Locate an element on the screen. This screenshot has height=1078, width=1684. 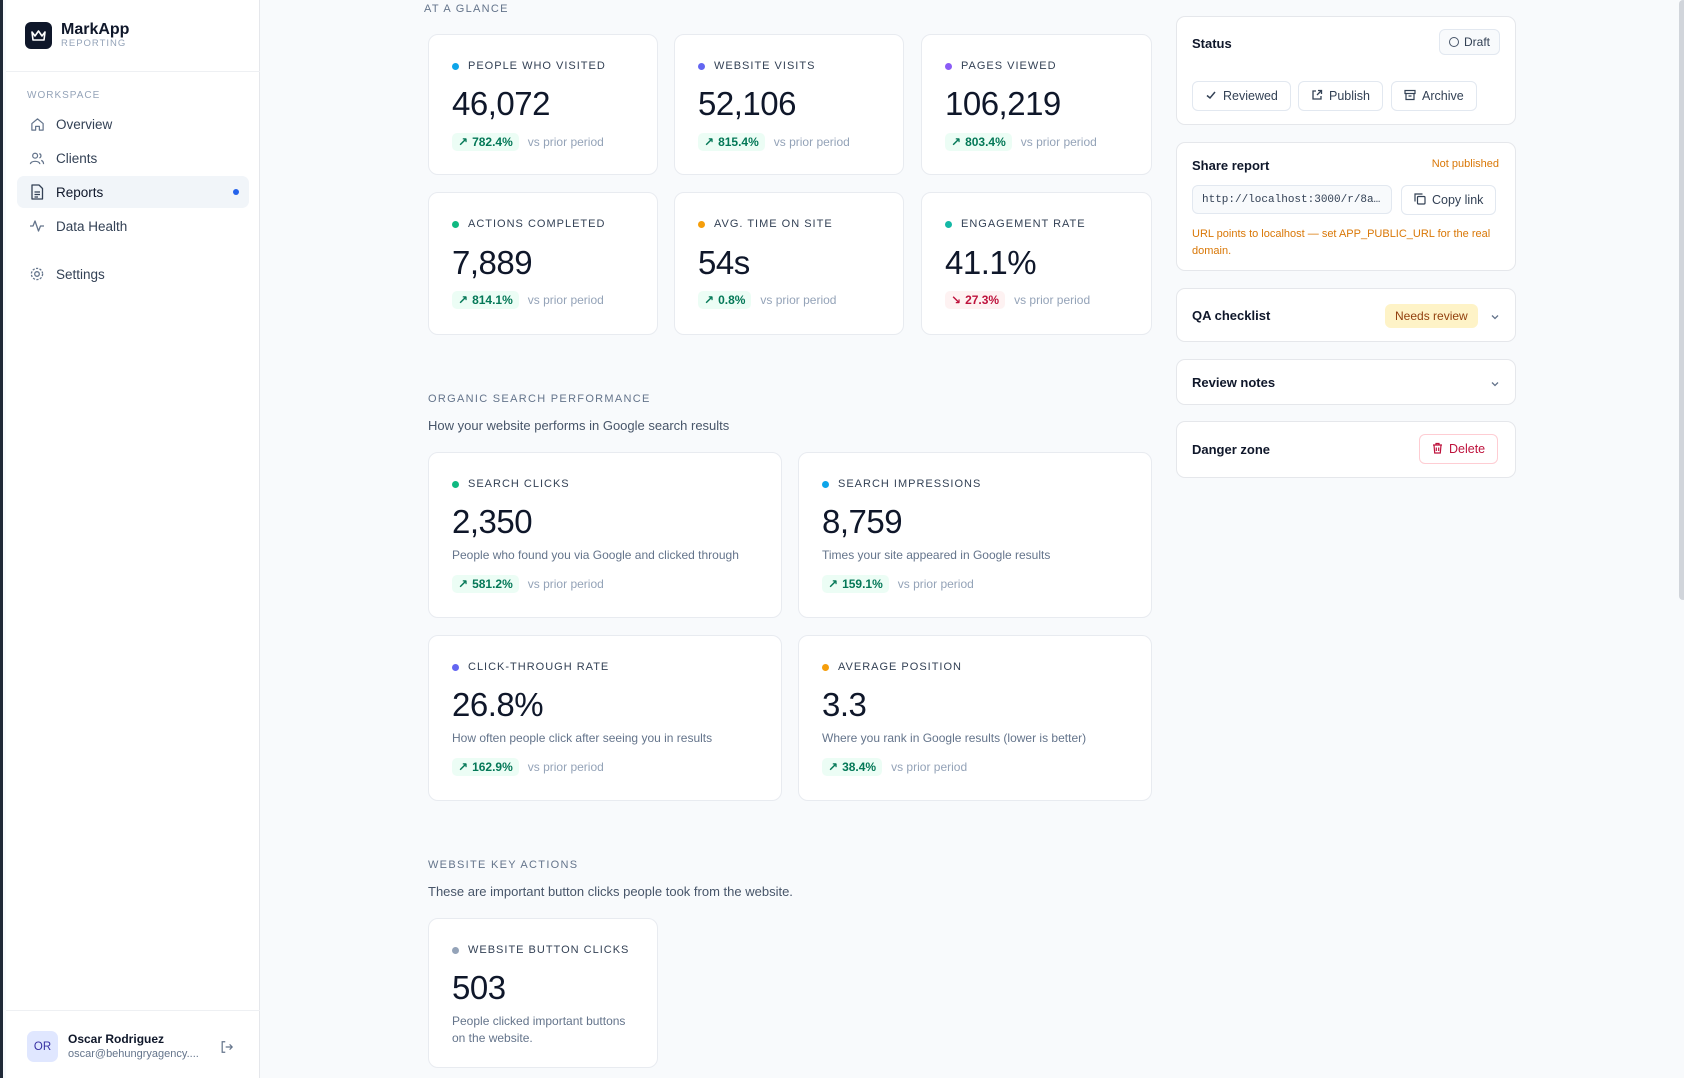
metric-label: SEARCH CLICKS is located at coordinates (519, 484).